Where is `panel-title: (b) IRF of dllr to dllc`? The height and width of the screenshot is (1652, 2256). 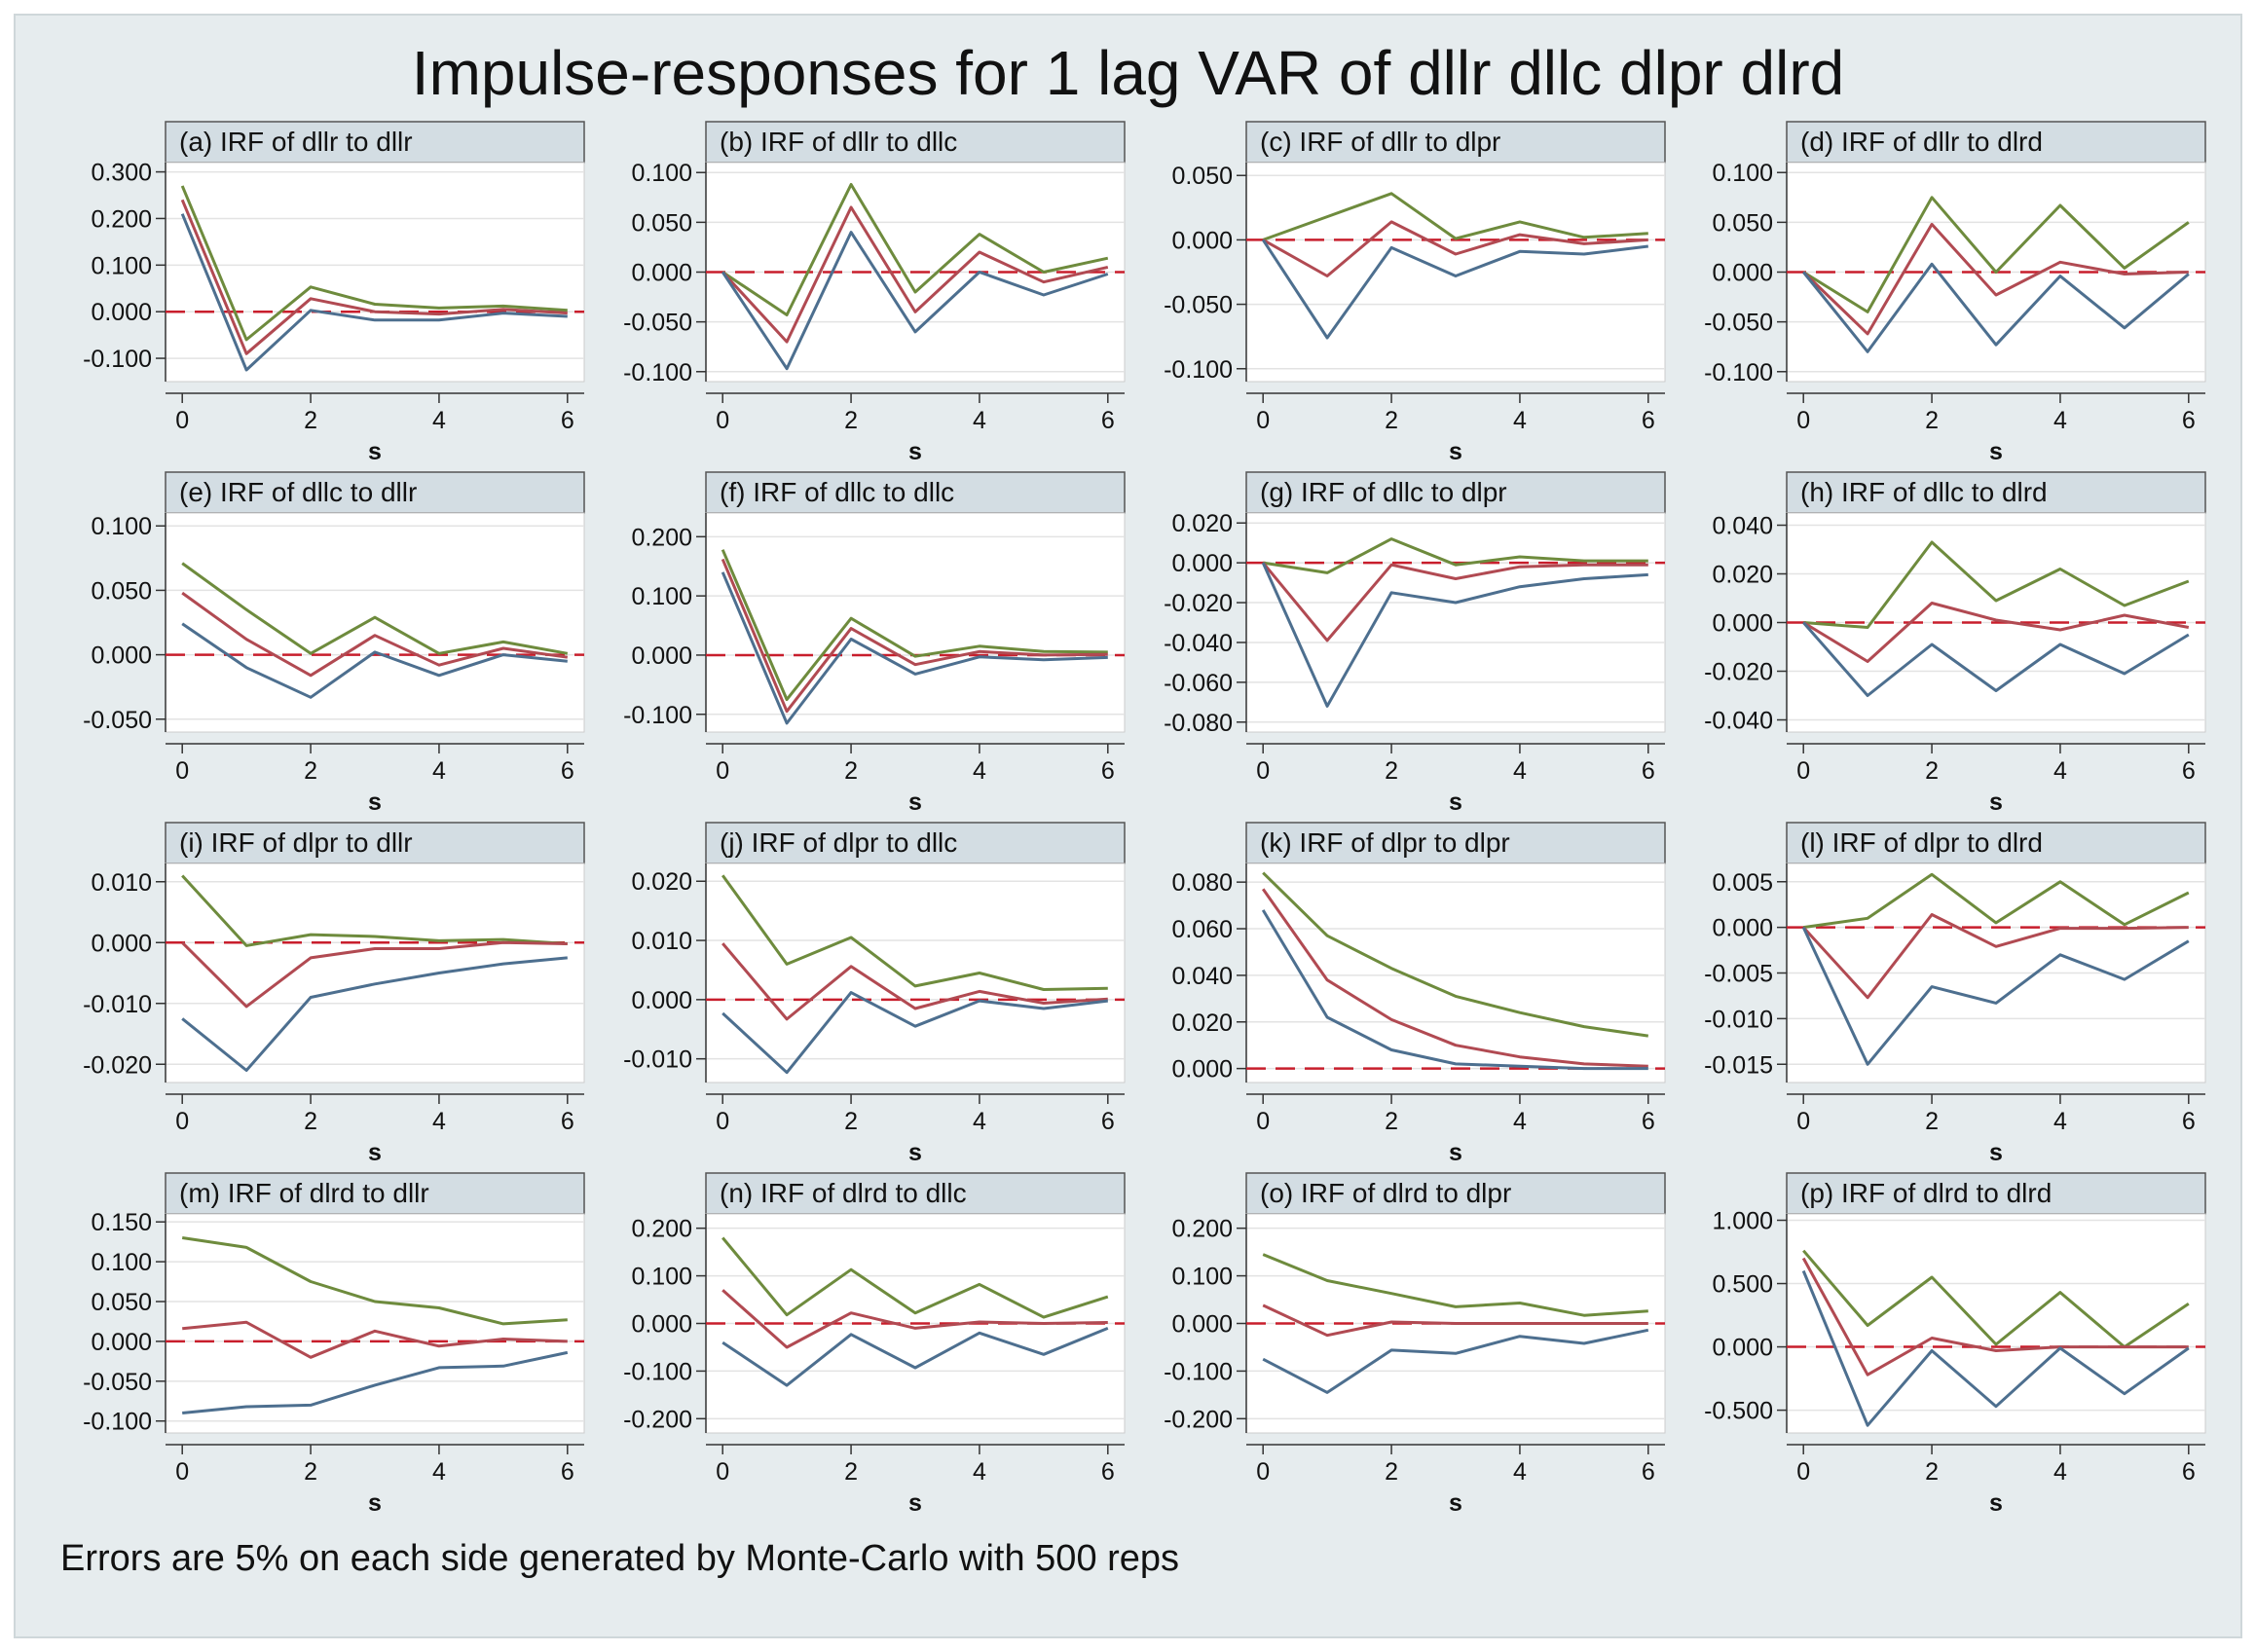
panel-title: (b) IRF of dllr to dllc is located at coordinates (838, 142).